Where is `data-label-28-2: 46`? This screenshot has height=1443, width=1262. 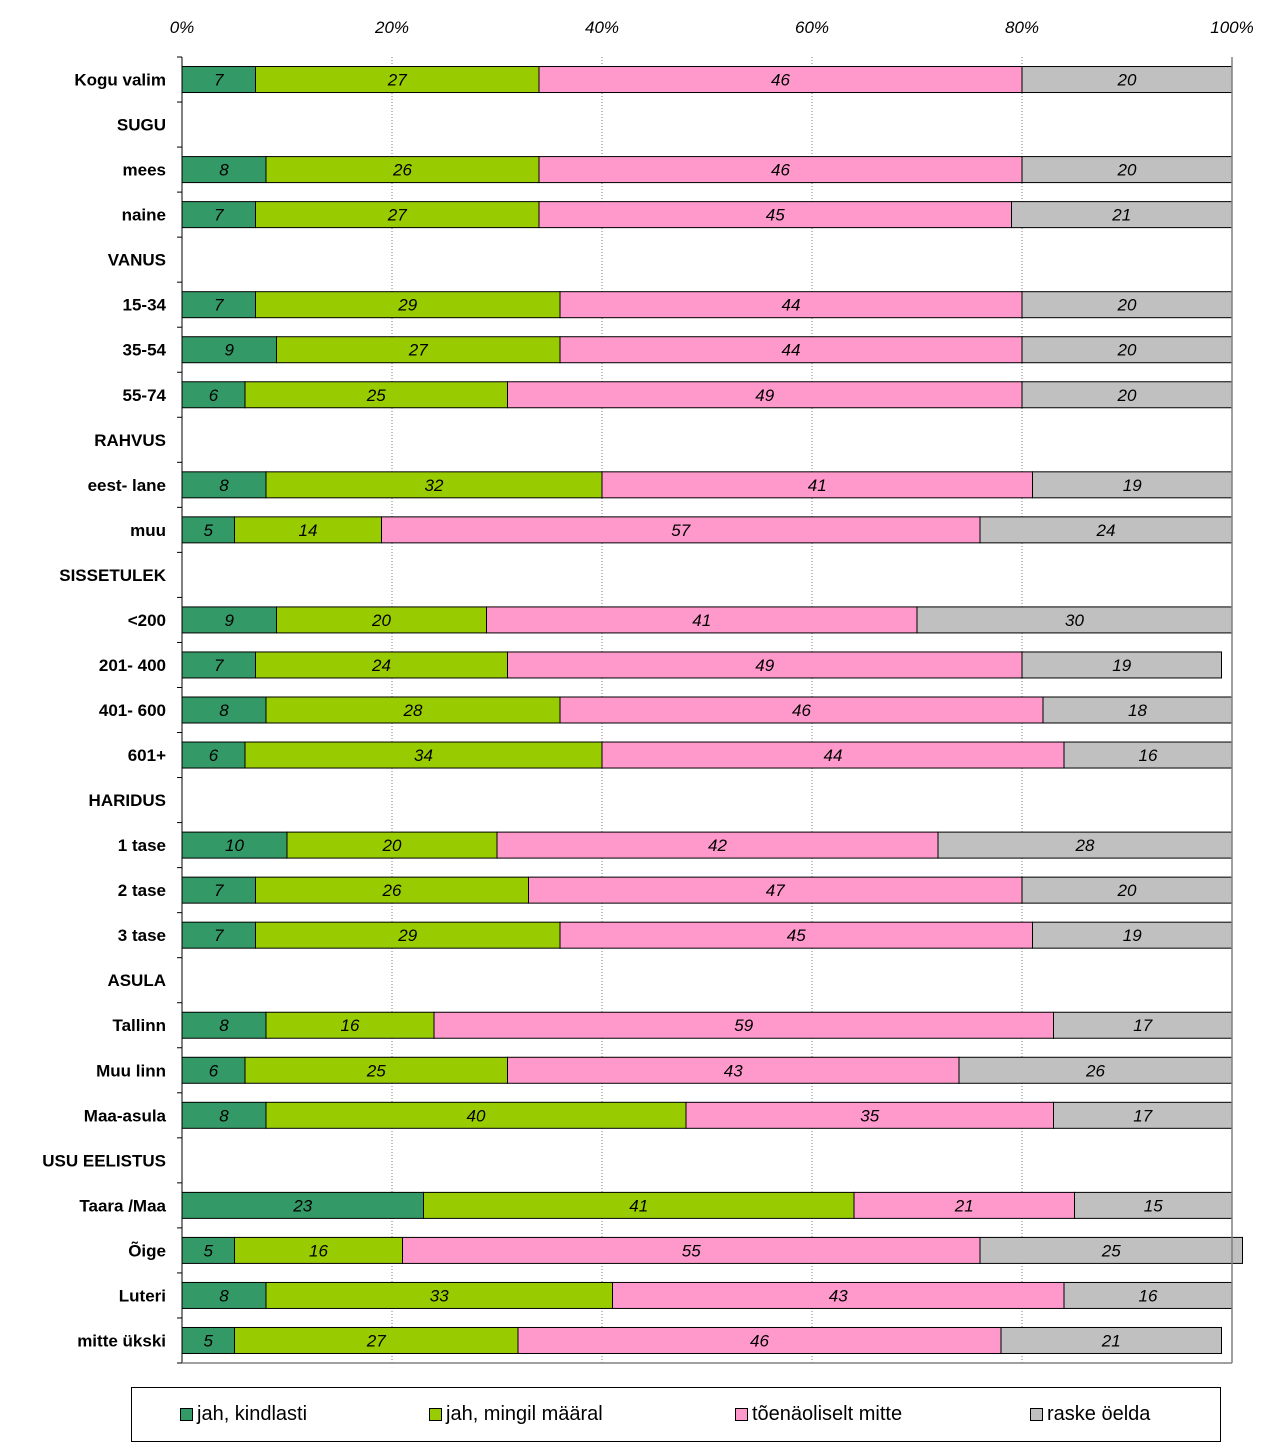
data-label-28-2: 46 is located at coordinates (759, 1340).